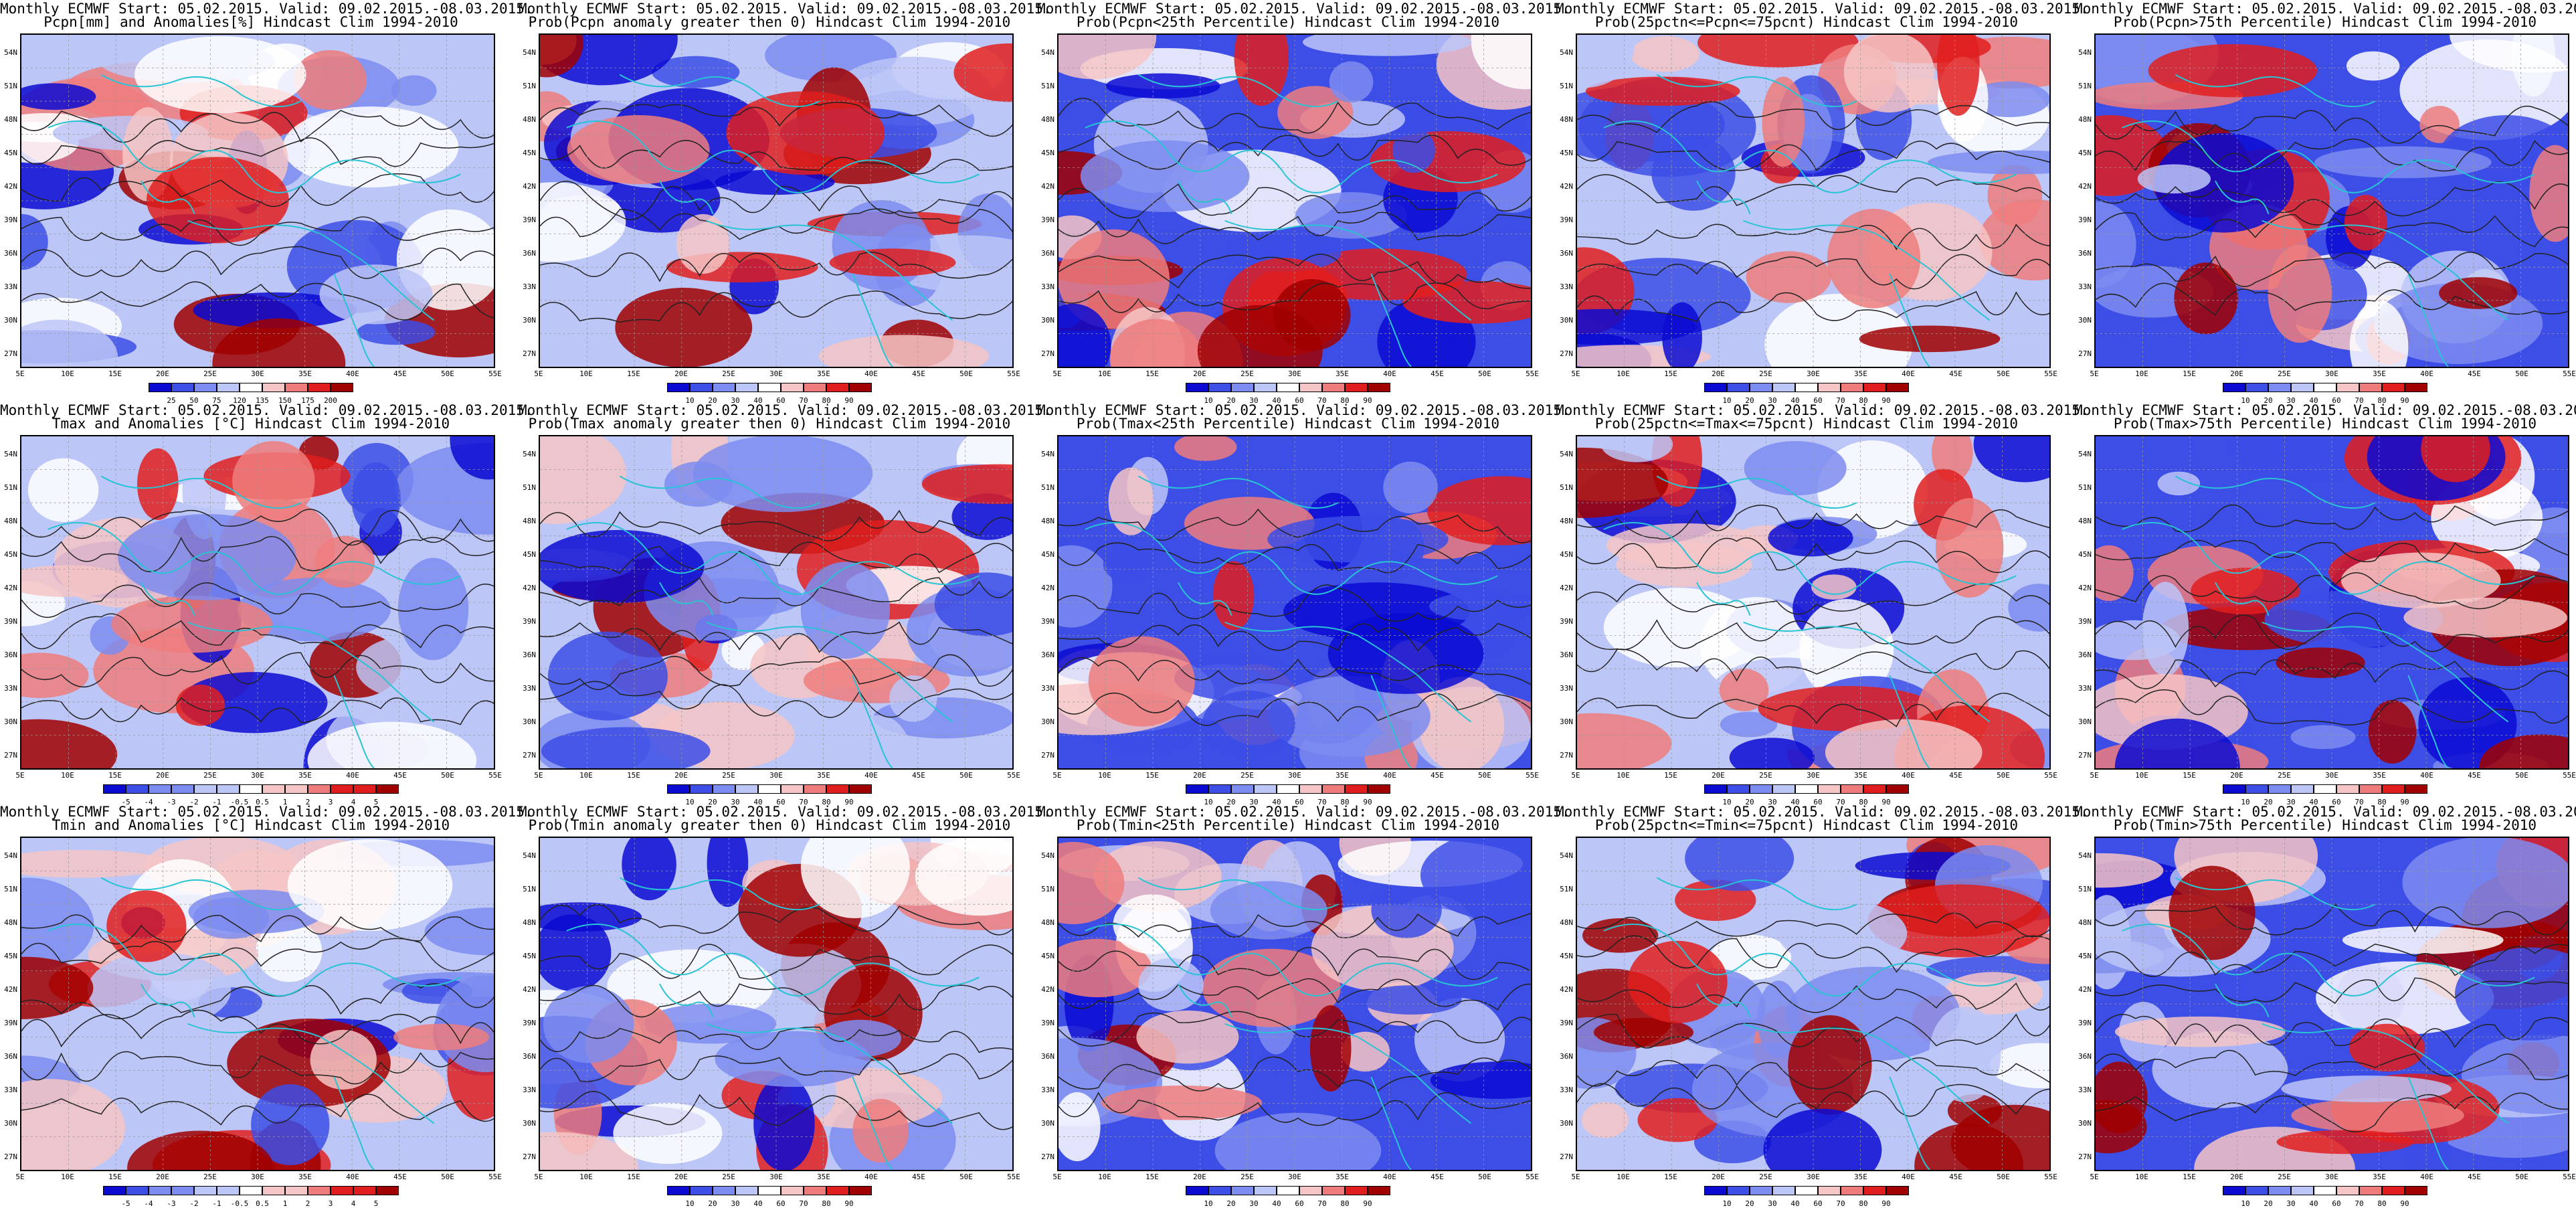  Describe the element at coordinates (10, 253) in the screenshot. I see `lat-label: 36N` at that location.